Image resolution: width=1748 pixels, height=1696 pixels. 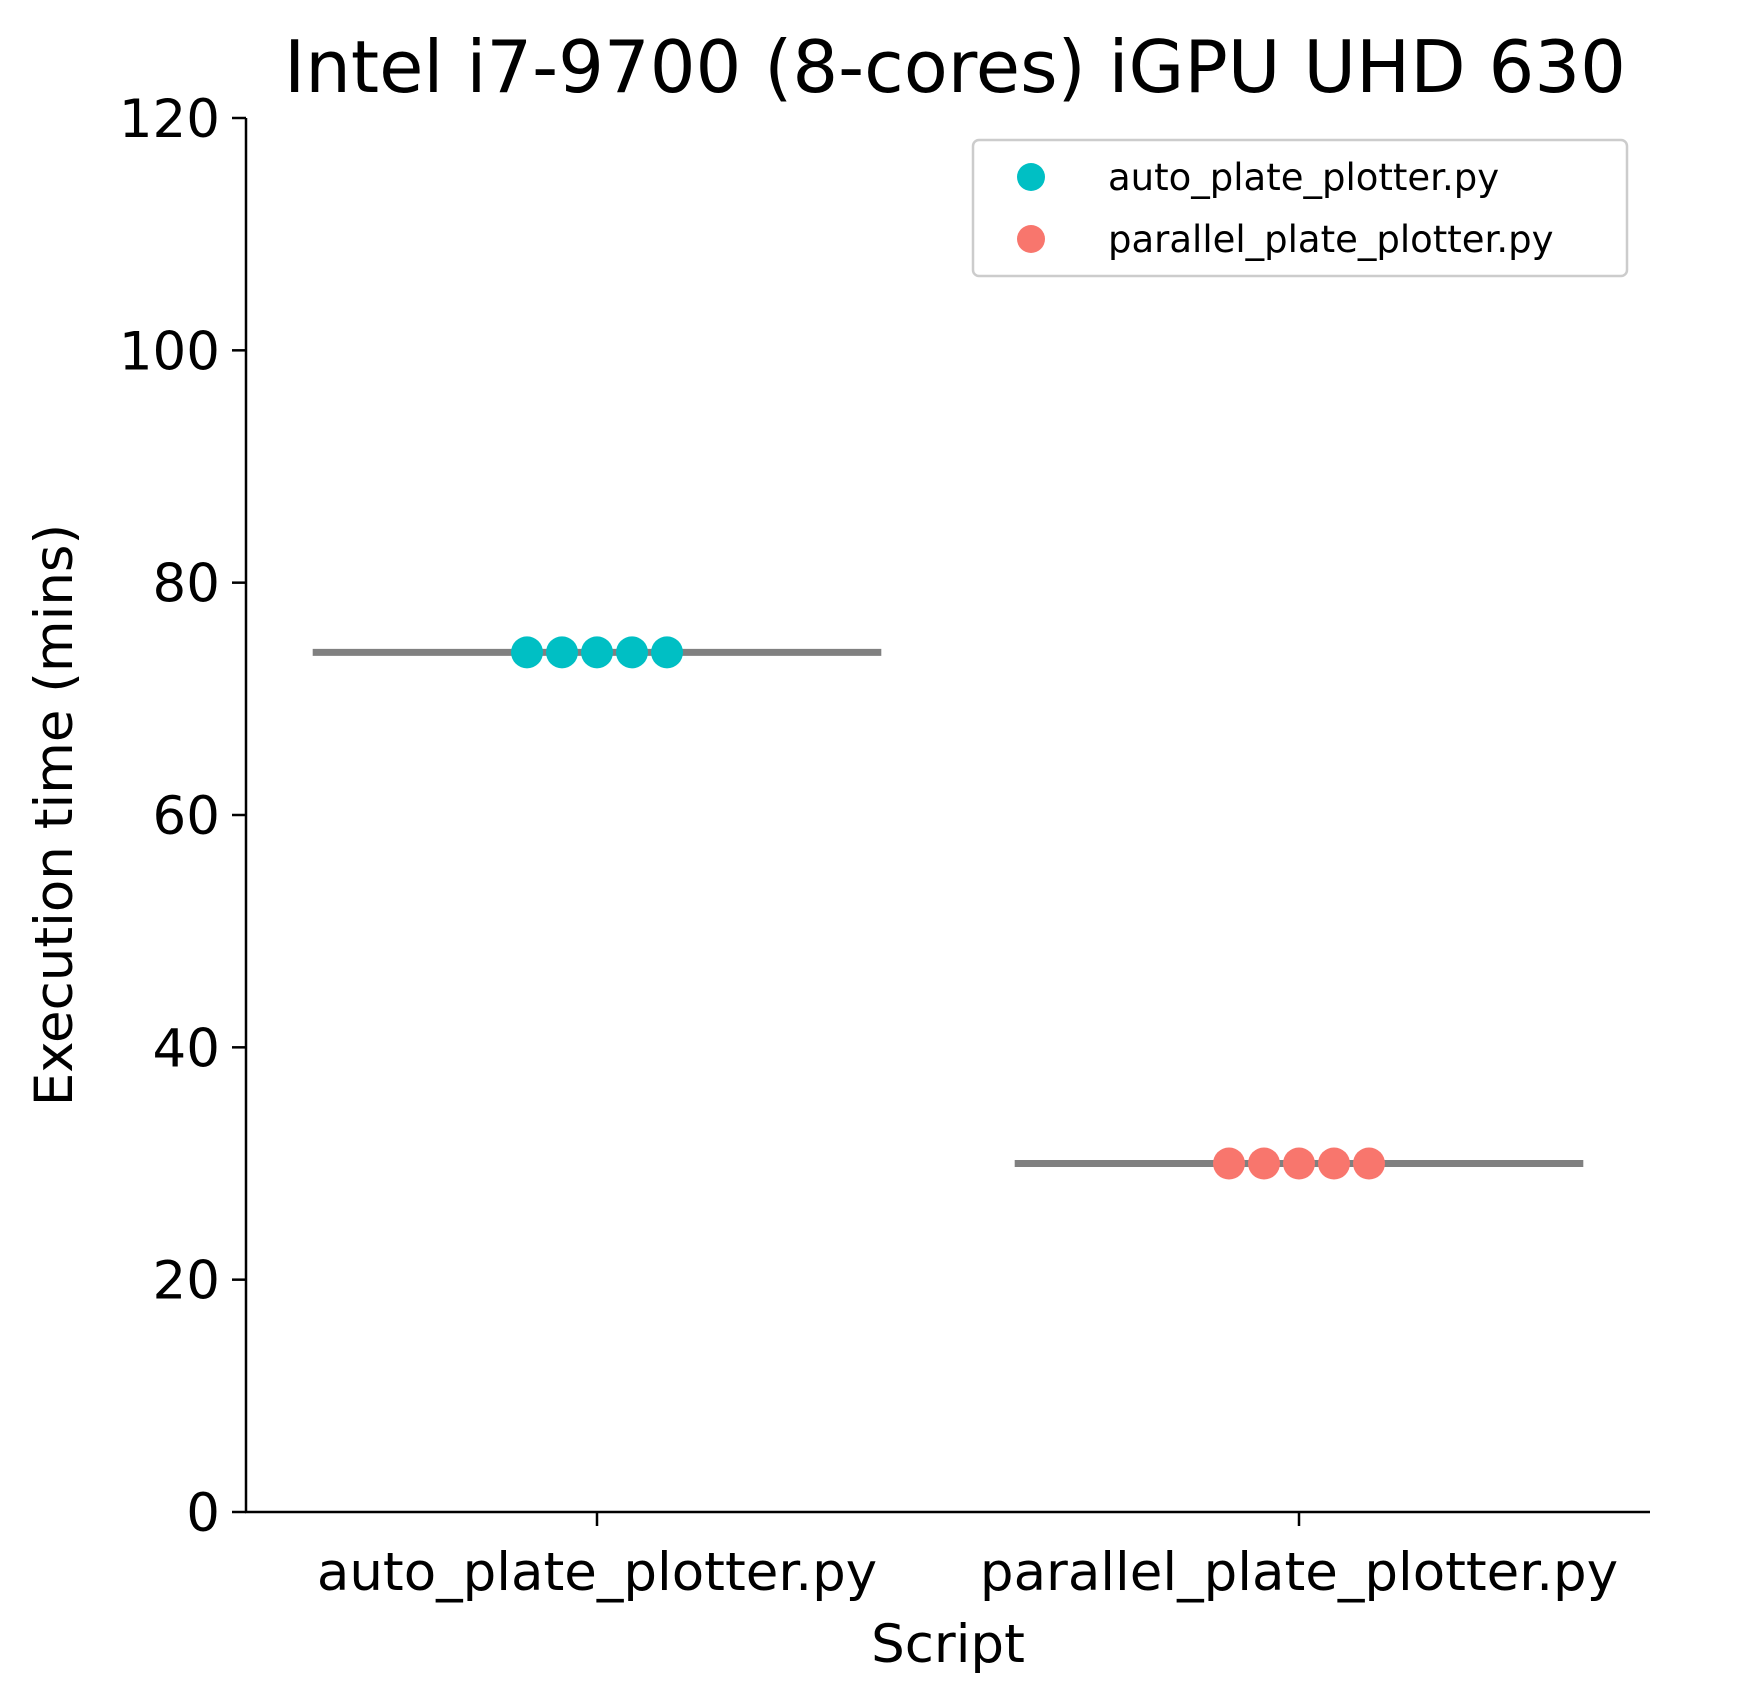 I want to click on y-tick-label: 100, so click(x=169, y=351).